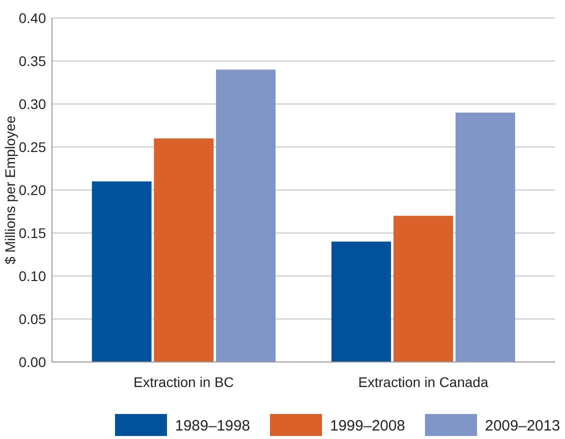 Image resolution: width=565 pixels, height=439 pixels. I want to click on legend-label: 1999–2008, so click(368, 425).